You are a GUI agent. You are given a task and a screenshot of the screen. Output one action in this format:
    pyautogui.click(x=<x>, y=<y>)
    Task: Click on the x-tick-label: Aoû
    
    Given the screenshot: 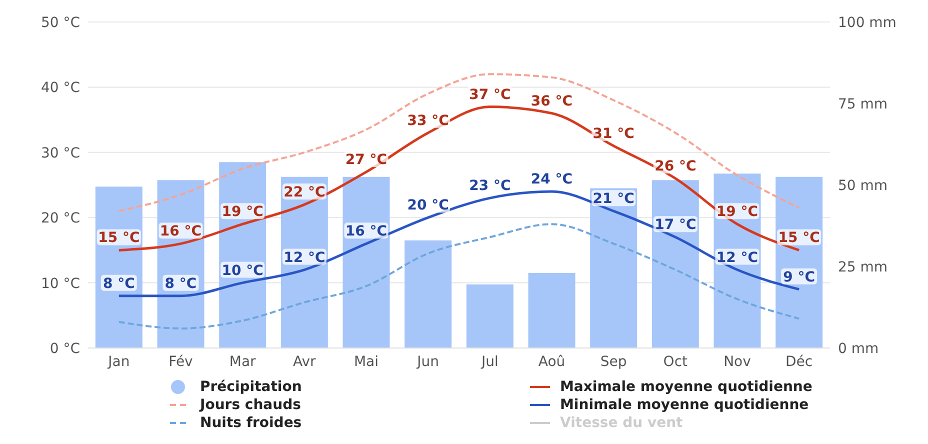 What is the action you would take?
    pyautogui.click(x=552, y=362)
    